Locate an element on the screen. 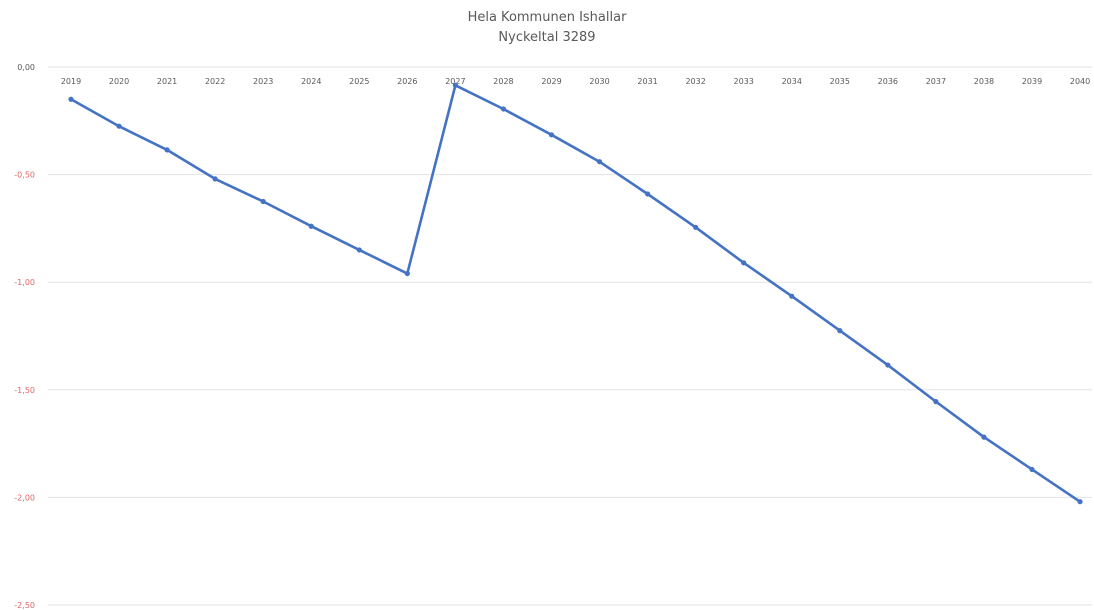  x-tick-label: 2024 is located at coordinates (311, 81).